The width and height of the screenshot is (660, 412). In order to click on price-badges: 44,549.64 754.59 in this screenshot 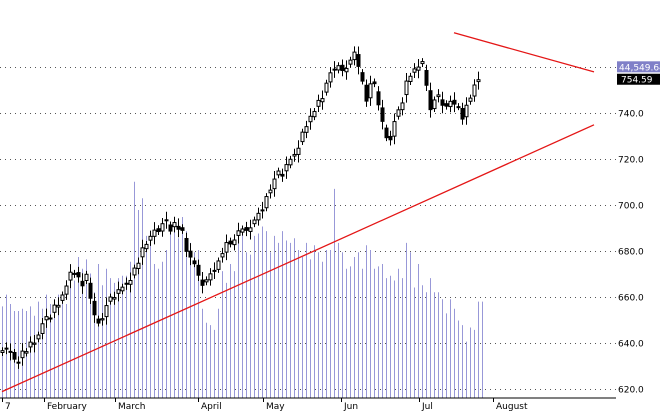, I will do `click(638, 73)`.